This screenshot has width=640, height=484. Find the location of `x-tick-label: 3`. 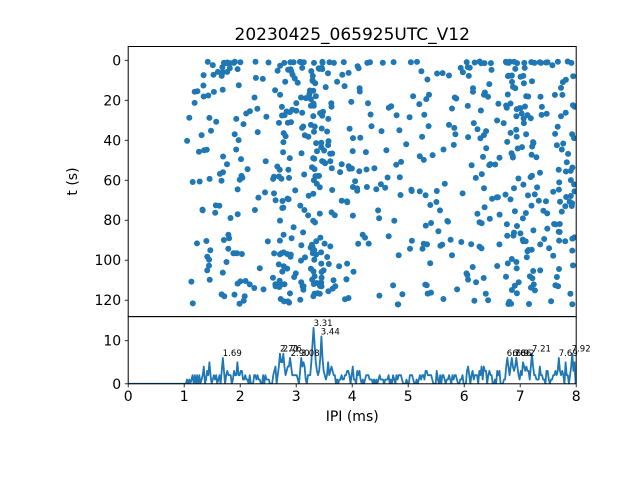

x-tick-label: 3 is located at coordinates (296, 397).